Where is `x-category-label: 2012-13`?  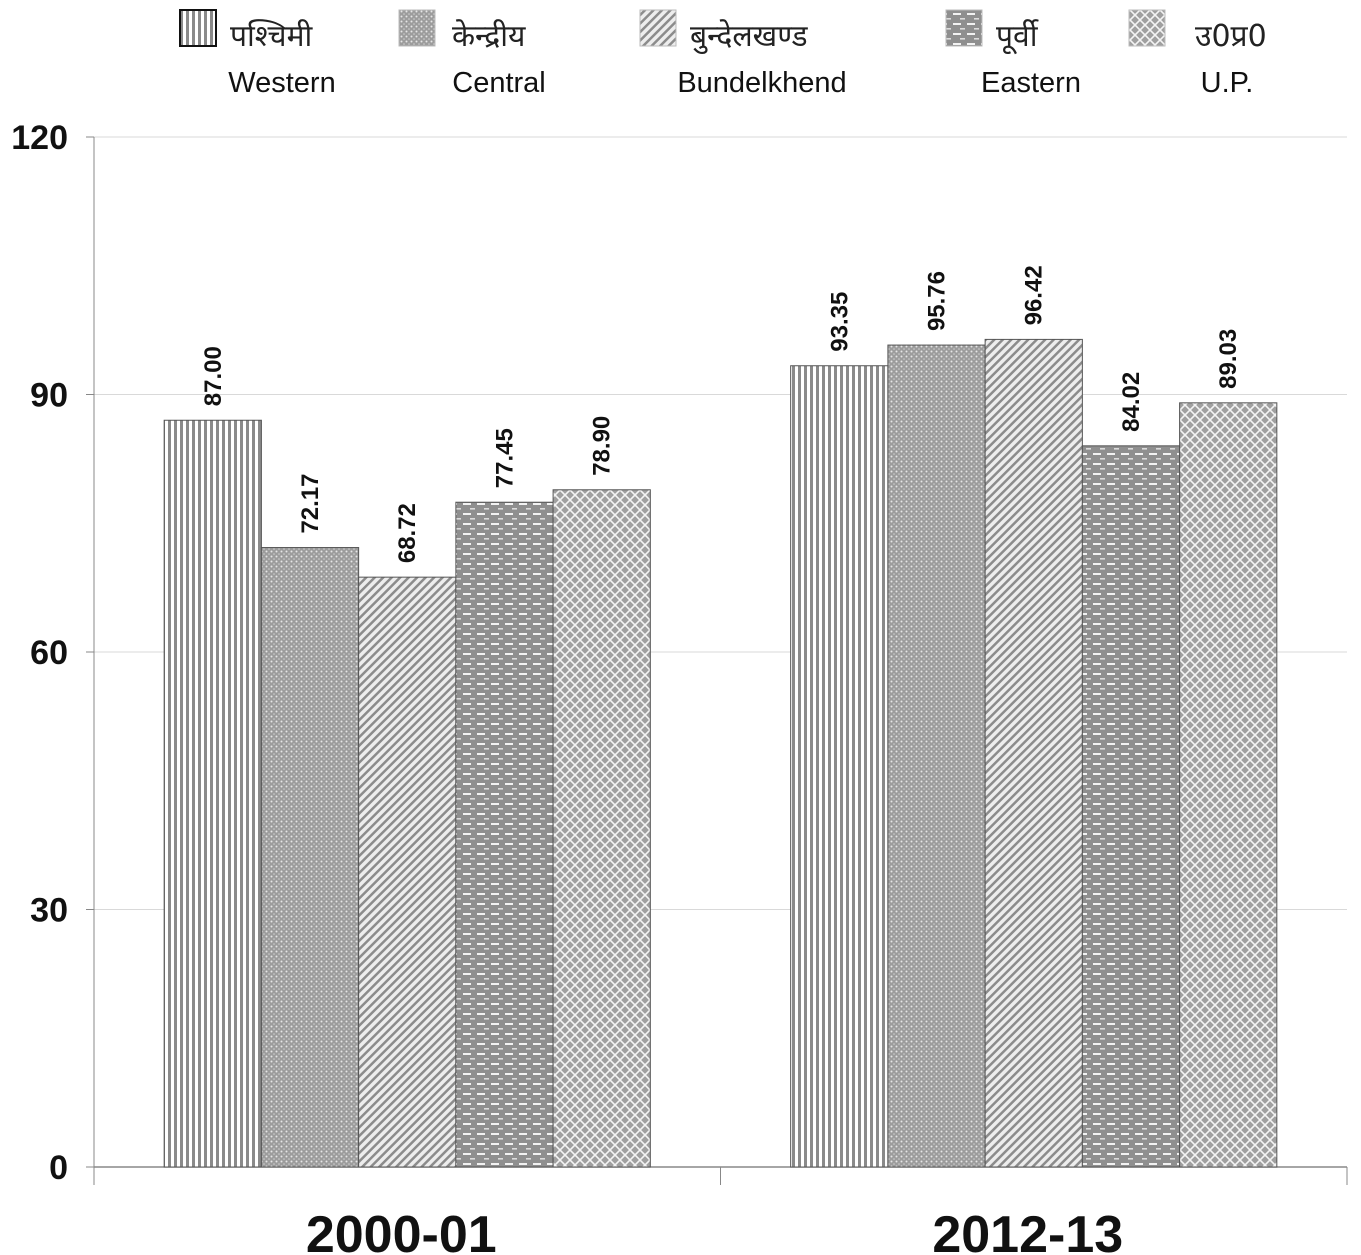 x-category-label: 2012-13 is located at coordinates (1027, 1230).